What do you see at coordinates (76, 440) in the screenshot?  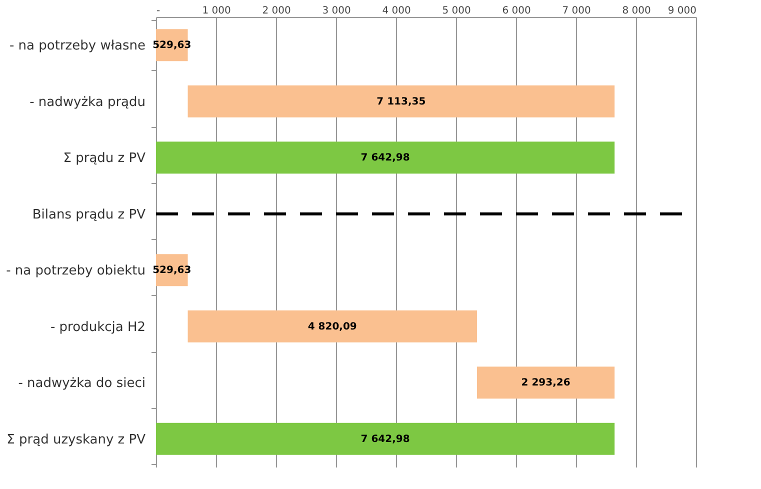 I see `y-tick-label: Σ prąd uzyskany z PV` at bounding box center [76, 440].